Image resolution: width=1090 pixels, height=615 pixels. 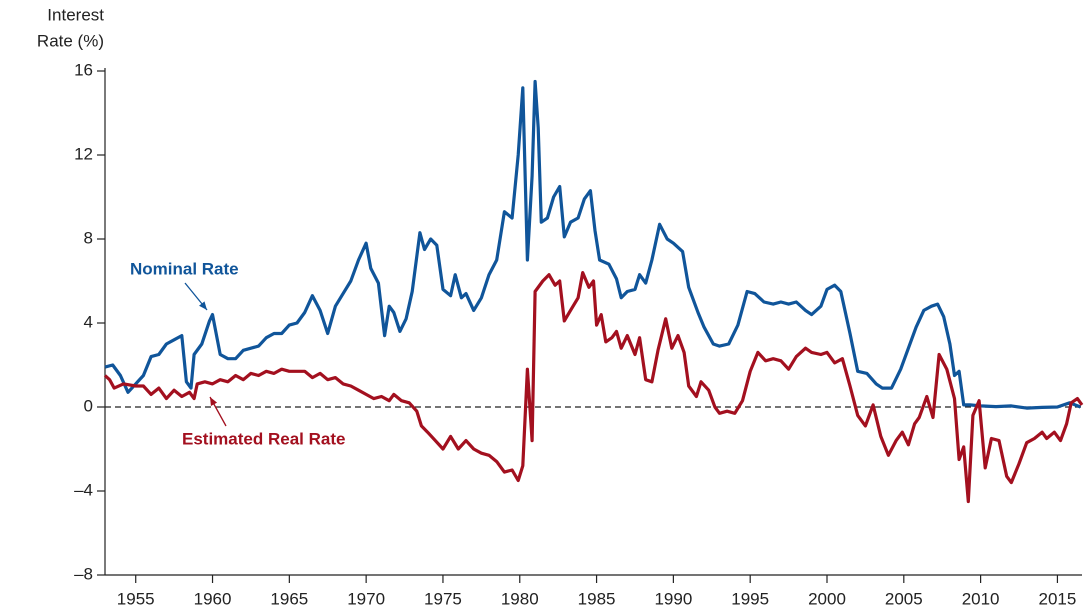 I want to click on y-tick-label: –8, so click(x=83, y=573).